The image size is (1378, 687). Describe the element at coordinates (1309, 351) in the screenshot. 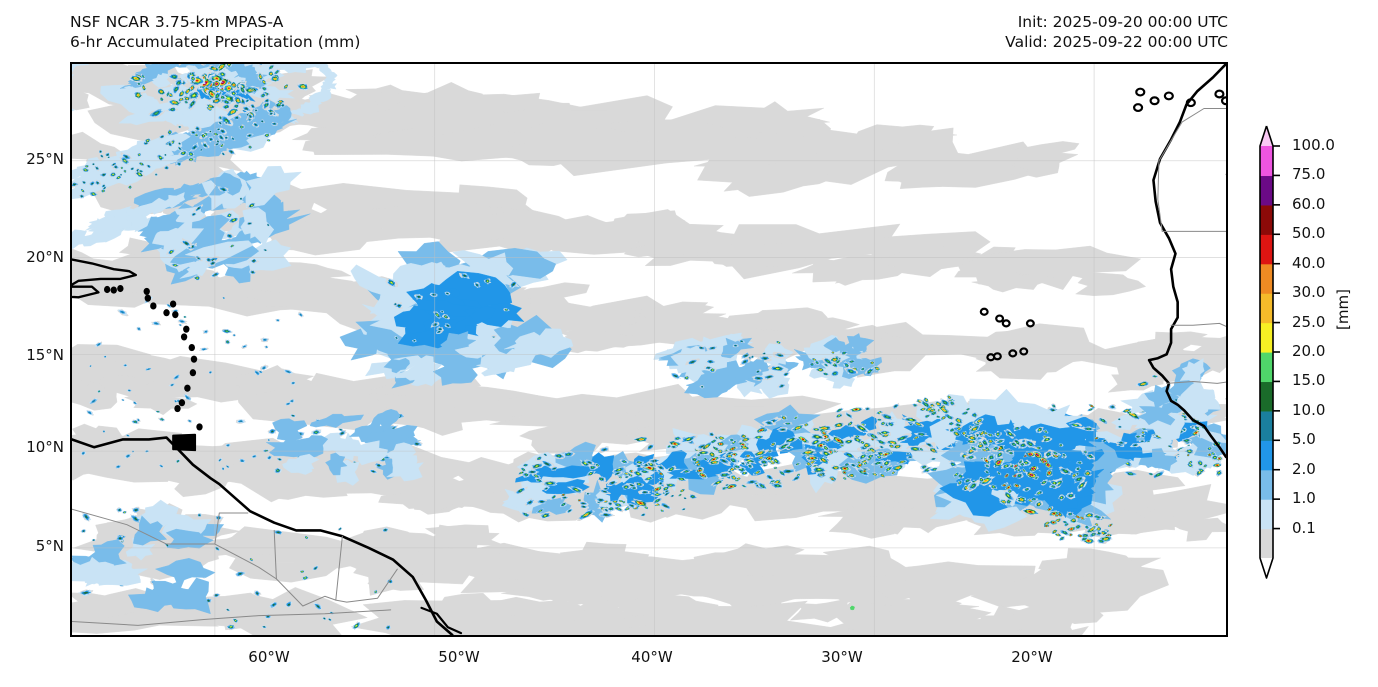

I see `colorbar-tick-20p0: 20.0` at that location.